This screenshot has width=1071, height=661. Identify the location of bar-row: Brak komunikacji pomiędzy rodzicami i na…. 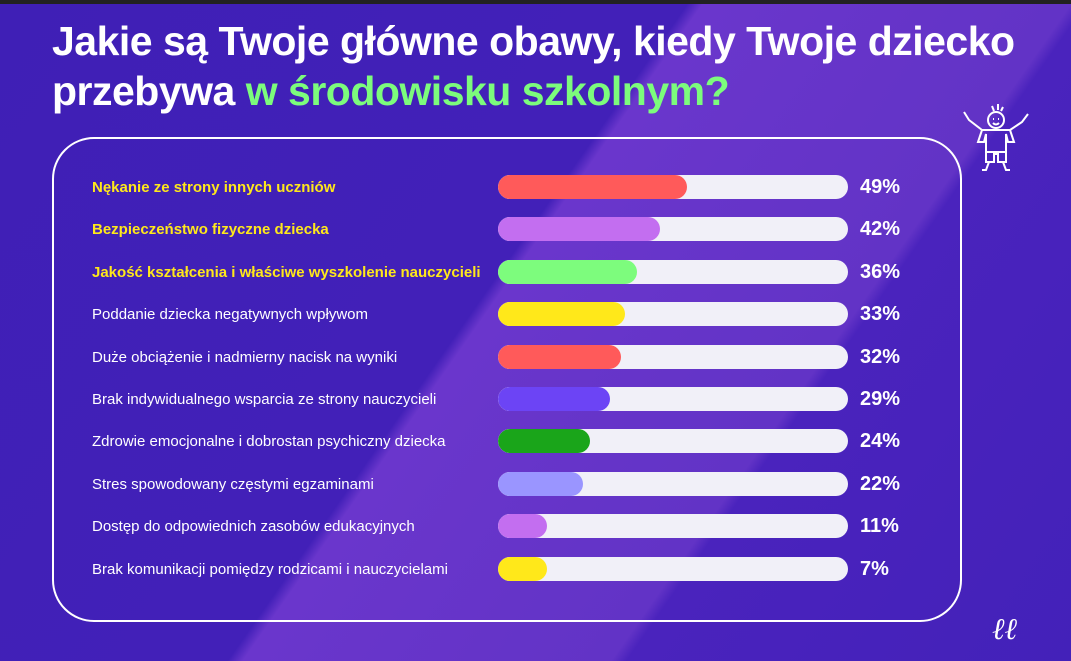
(517, 569).